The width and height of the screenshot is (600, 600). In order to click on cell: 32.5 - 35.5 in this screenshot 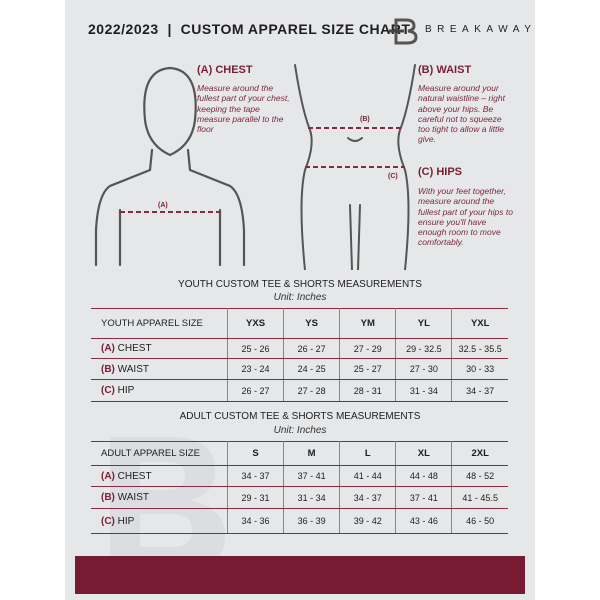, I will do `click(479, 348)`.